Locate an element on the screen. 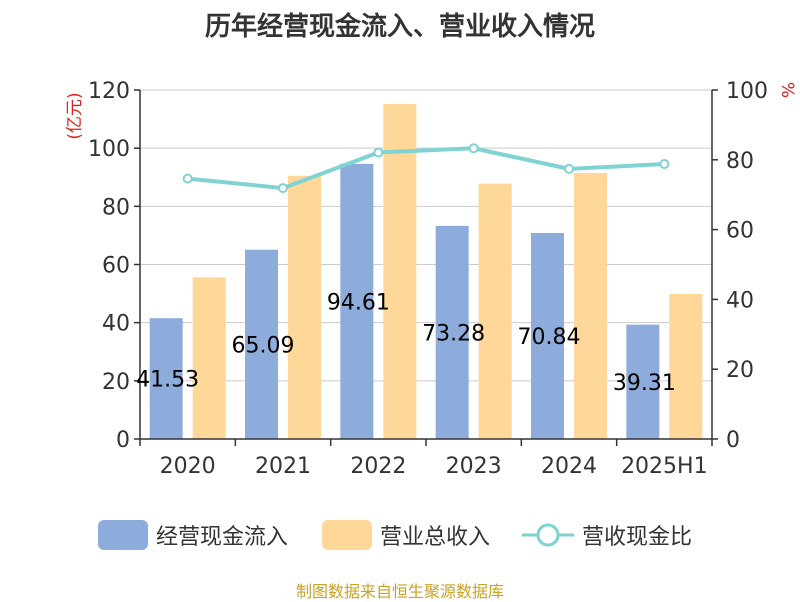  data-label-inflow: 65.09 is located at coordinates (263, 345).